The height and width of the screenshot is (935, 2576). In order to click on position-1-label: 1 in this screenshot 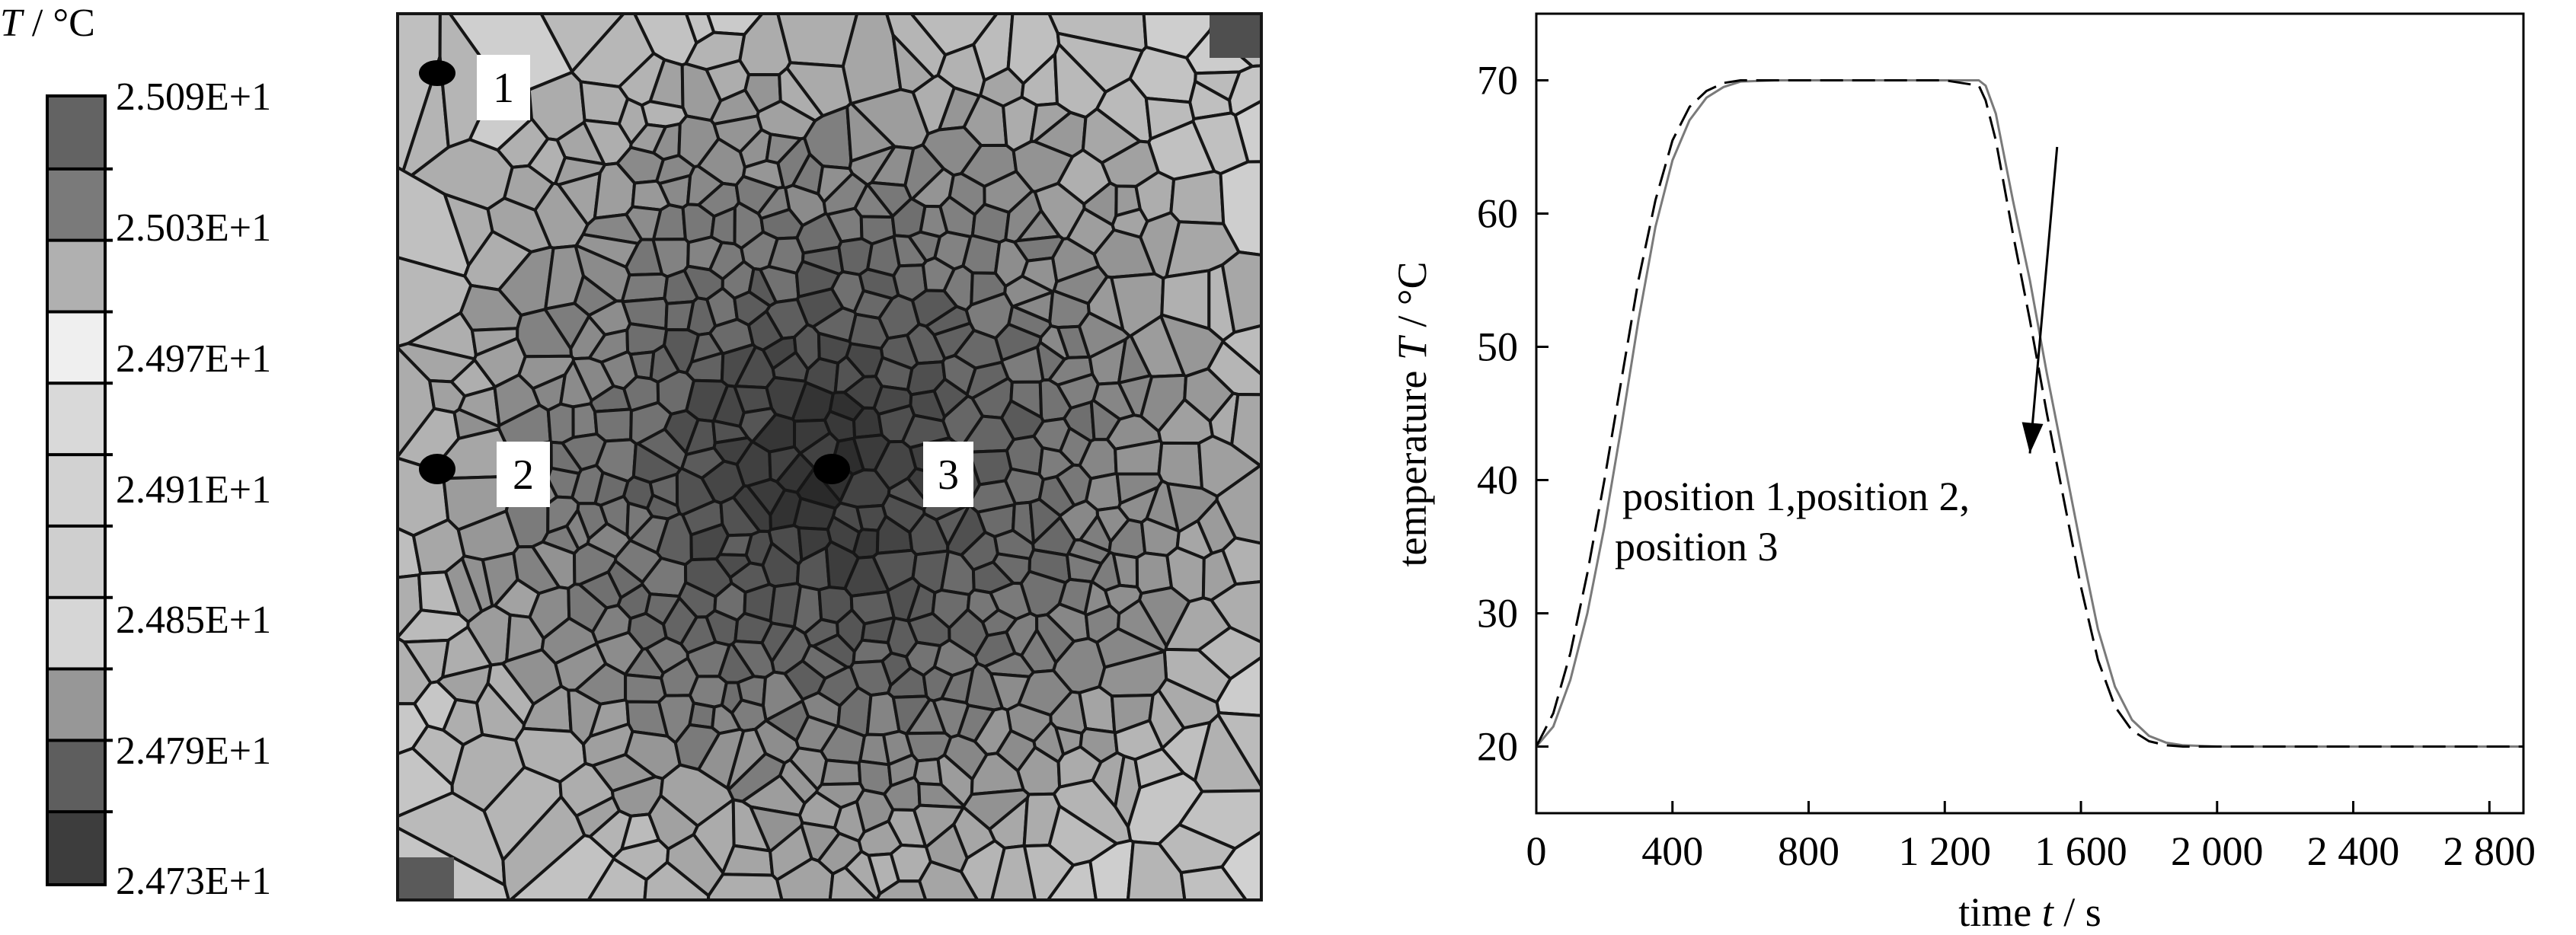, I will do `click(504, 89)`.